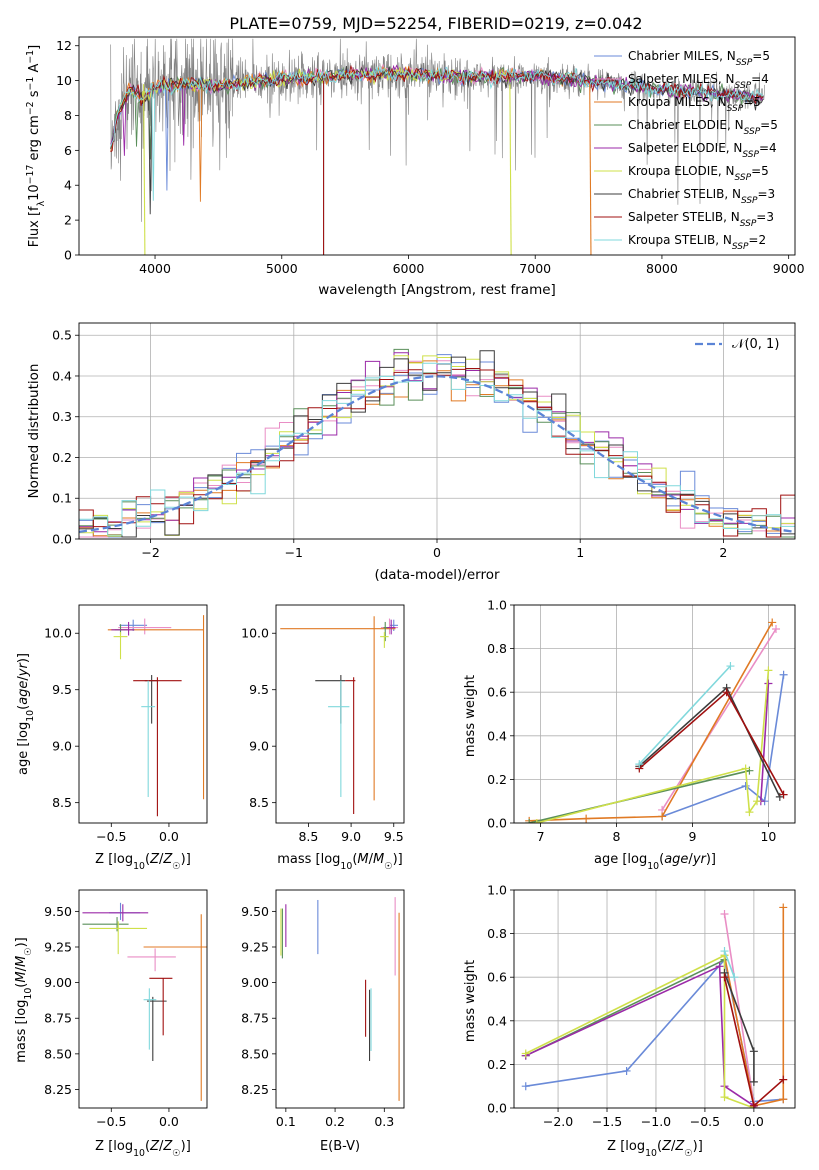 The image size is (819, 1170). Describe the element at coordinates (700, 859) in the screenshot. I see `label-part: yr` at that location.